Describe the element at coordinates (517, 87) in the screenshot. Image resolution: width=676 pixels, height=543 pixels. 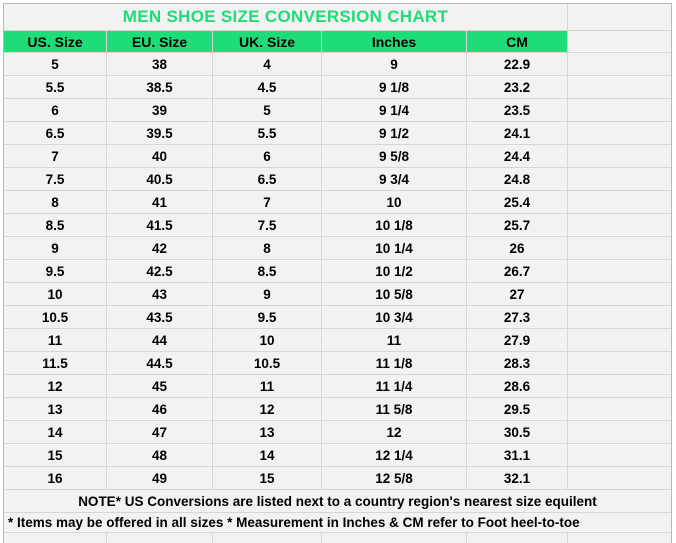
I see `table-cell: 23.2` at that location.